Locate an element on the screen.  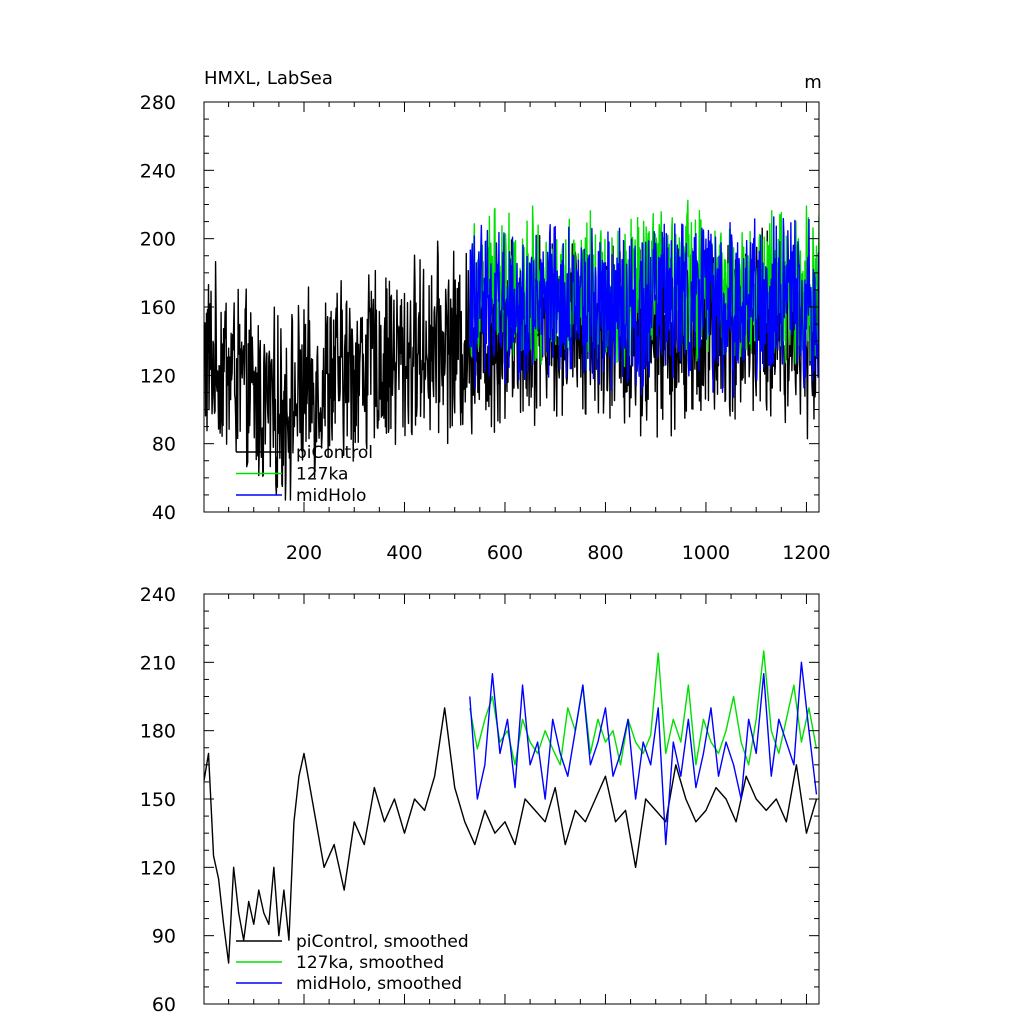
y-tick-label: 180 is located at coordinates (158, 732).